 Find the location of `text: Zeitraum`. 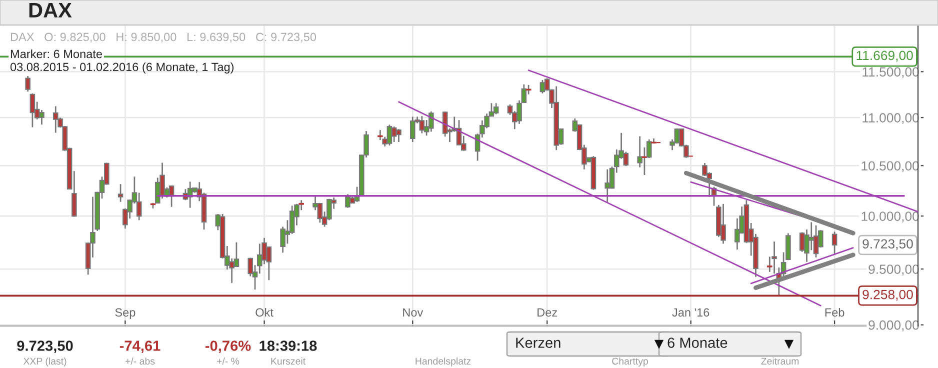

text: Zeitraum is located at coordinates (780, 361).